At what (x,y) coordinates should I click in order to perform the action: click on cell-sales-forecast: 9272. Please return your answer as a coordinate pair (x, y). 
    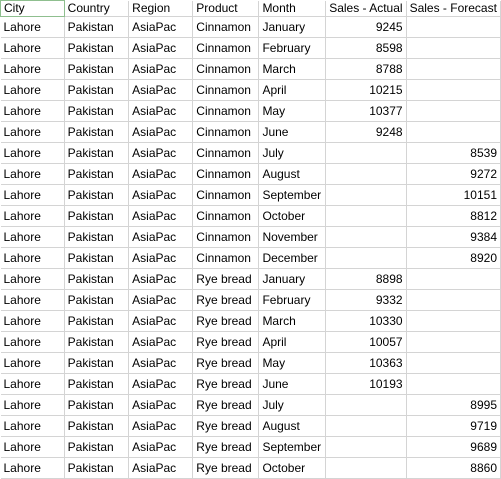
    Looking at the image, I should click on (453, 174).